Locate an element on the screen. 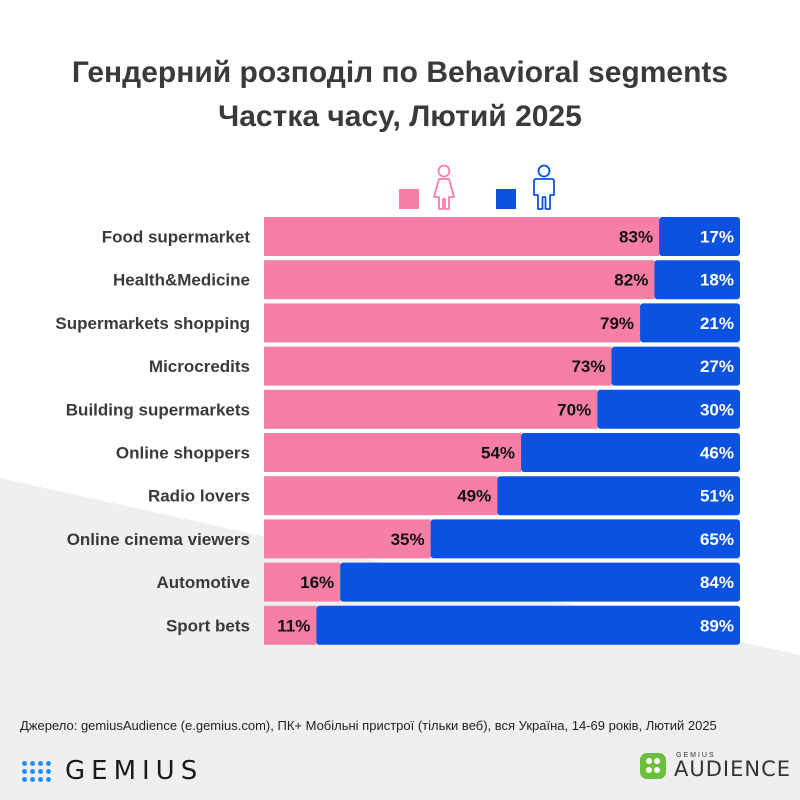  male-value-label: 18% is located at coordinates (717, 280).